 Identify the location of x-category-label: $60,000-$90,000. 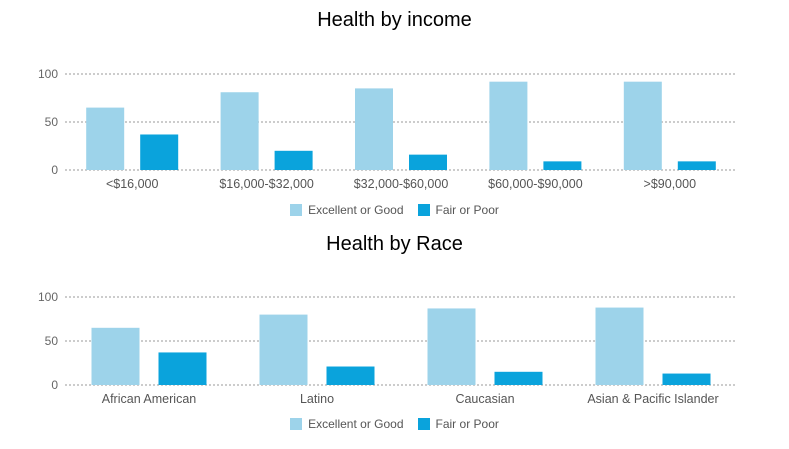
(535, 184).